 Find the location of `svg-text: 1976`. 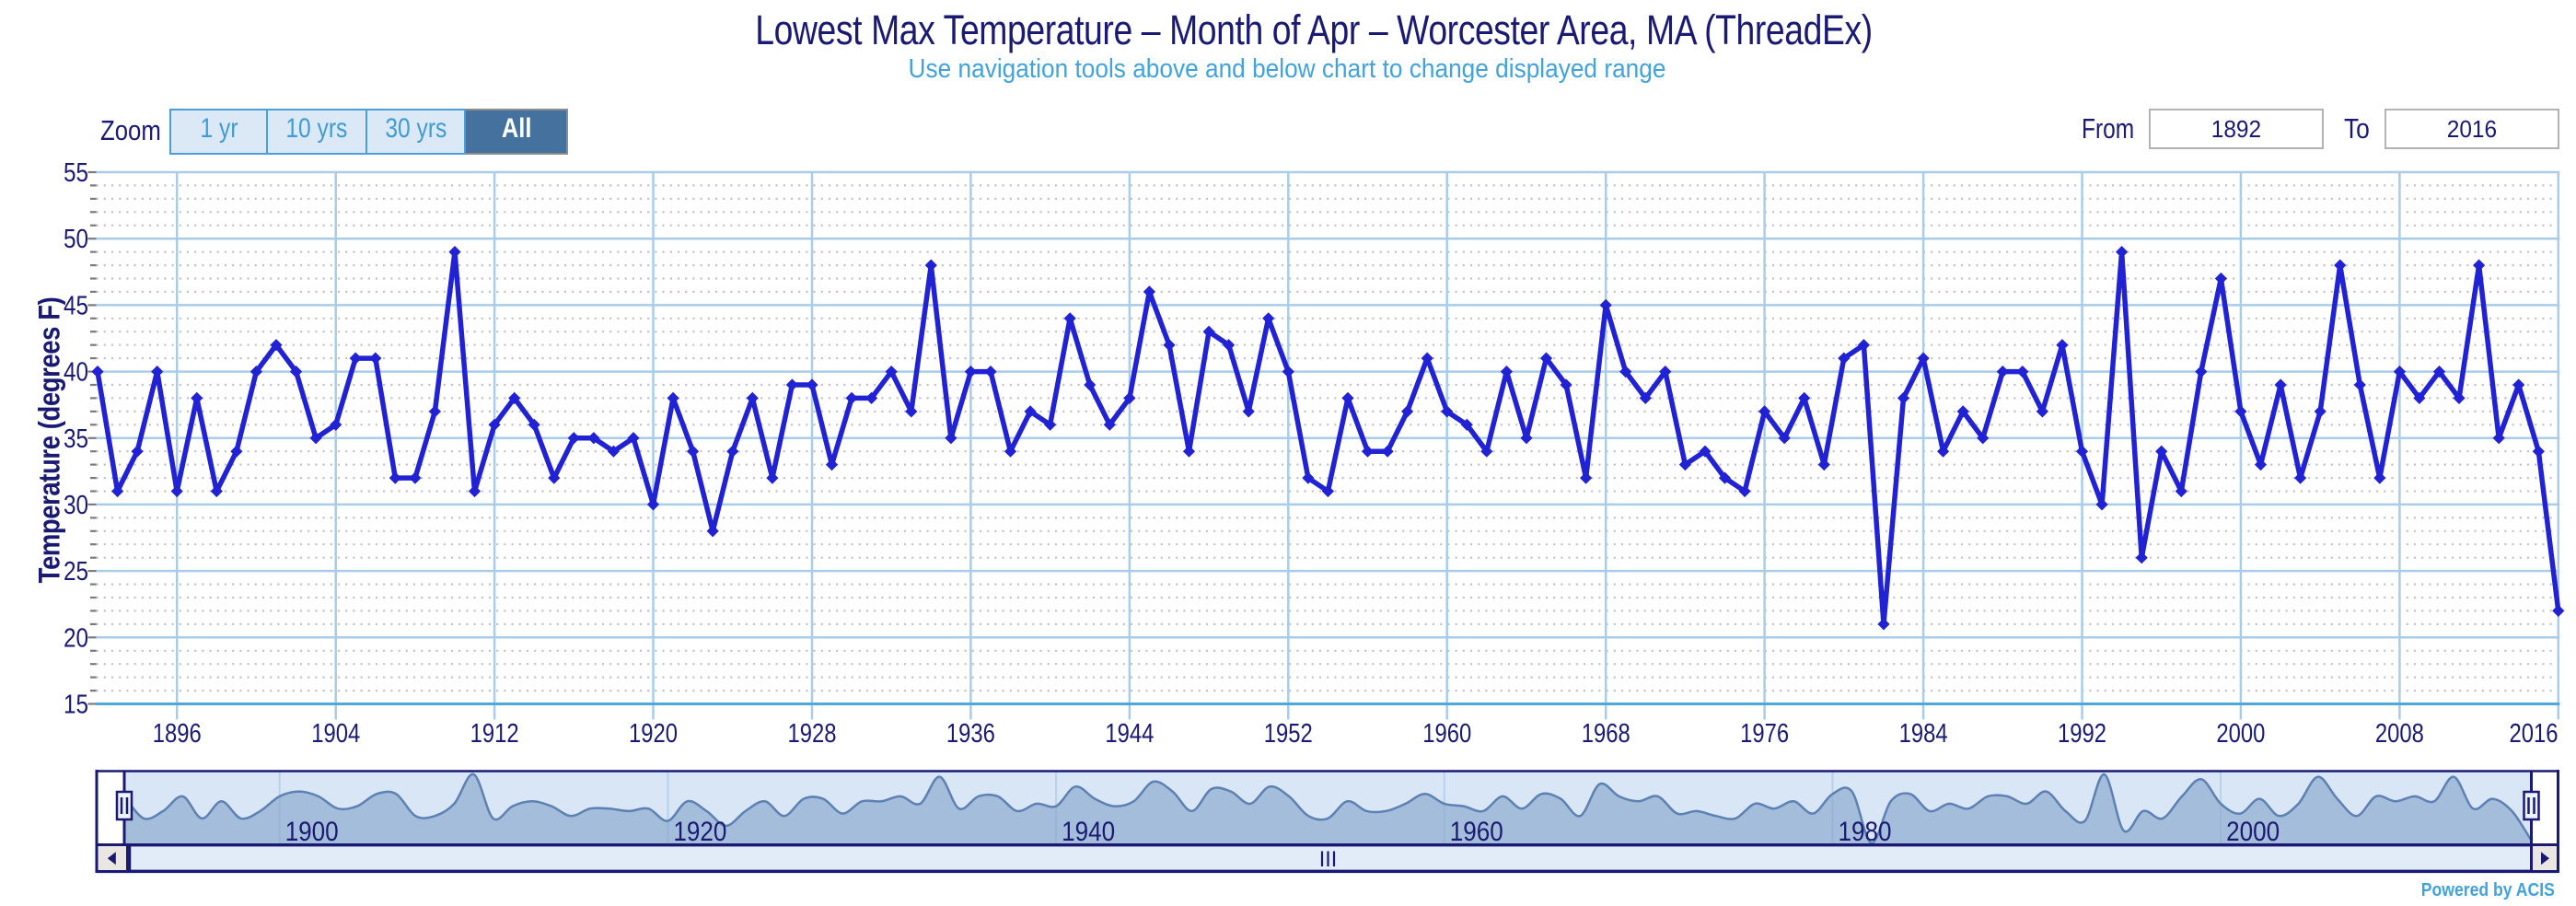

svg-text: 1976 is located at coordinates (1764, 734).